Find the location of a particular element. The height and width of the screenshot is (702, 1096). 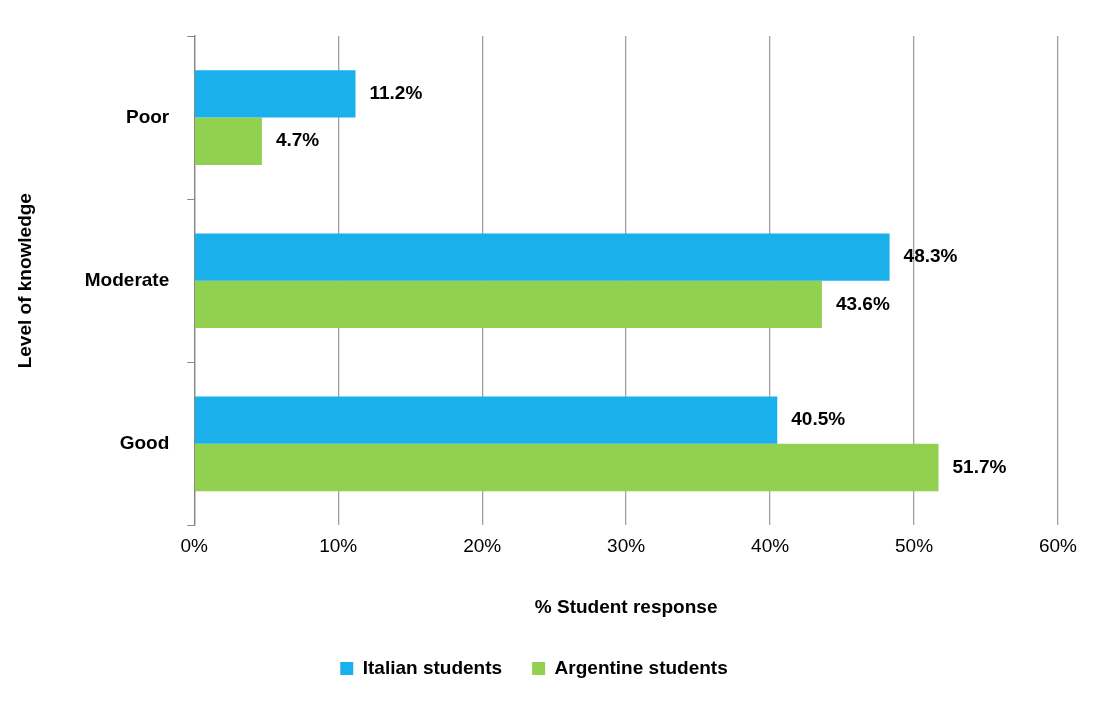

x-axis-title: % Student response is located at coordinates (626, 606).